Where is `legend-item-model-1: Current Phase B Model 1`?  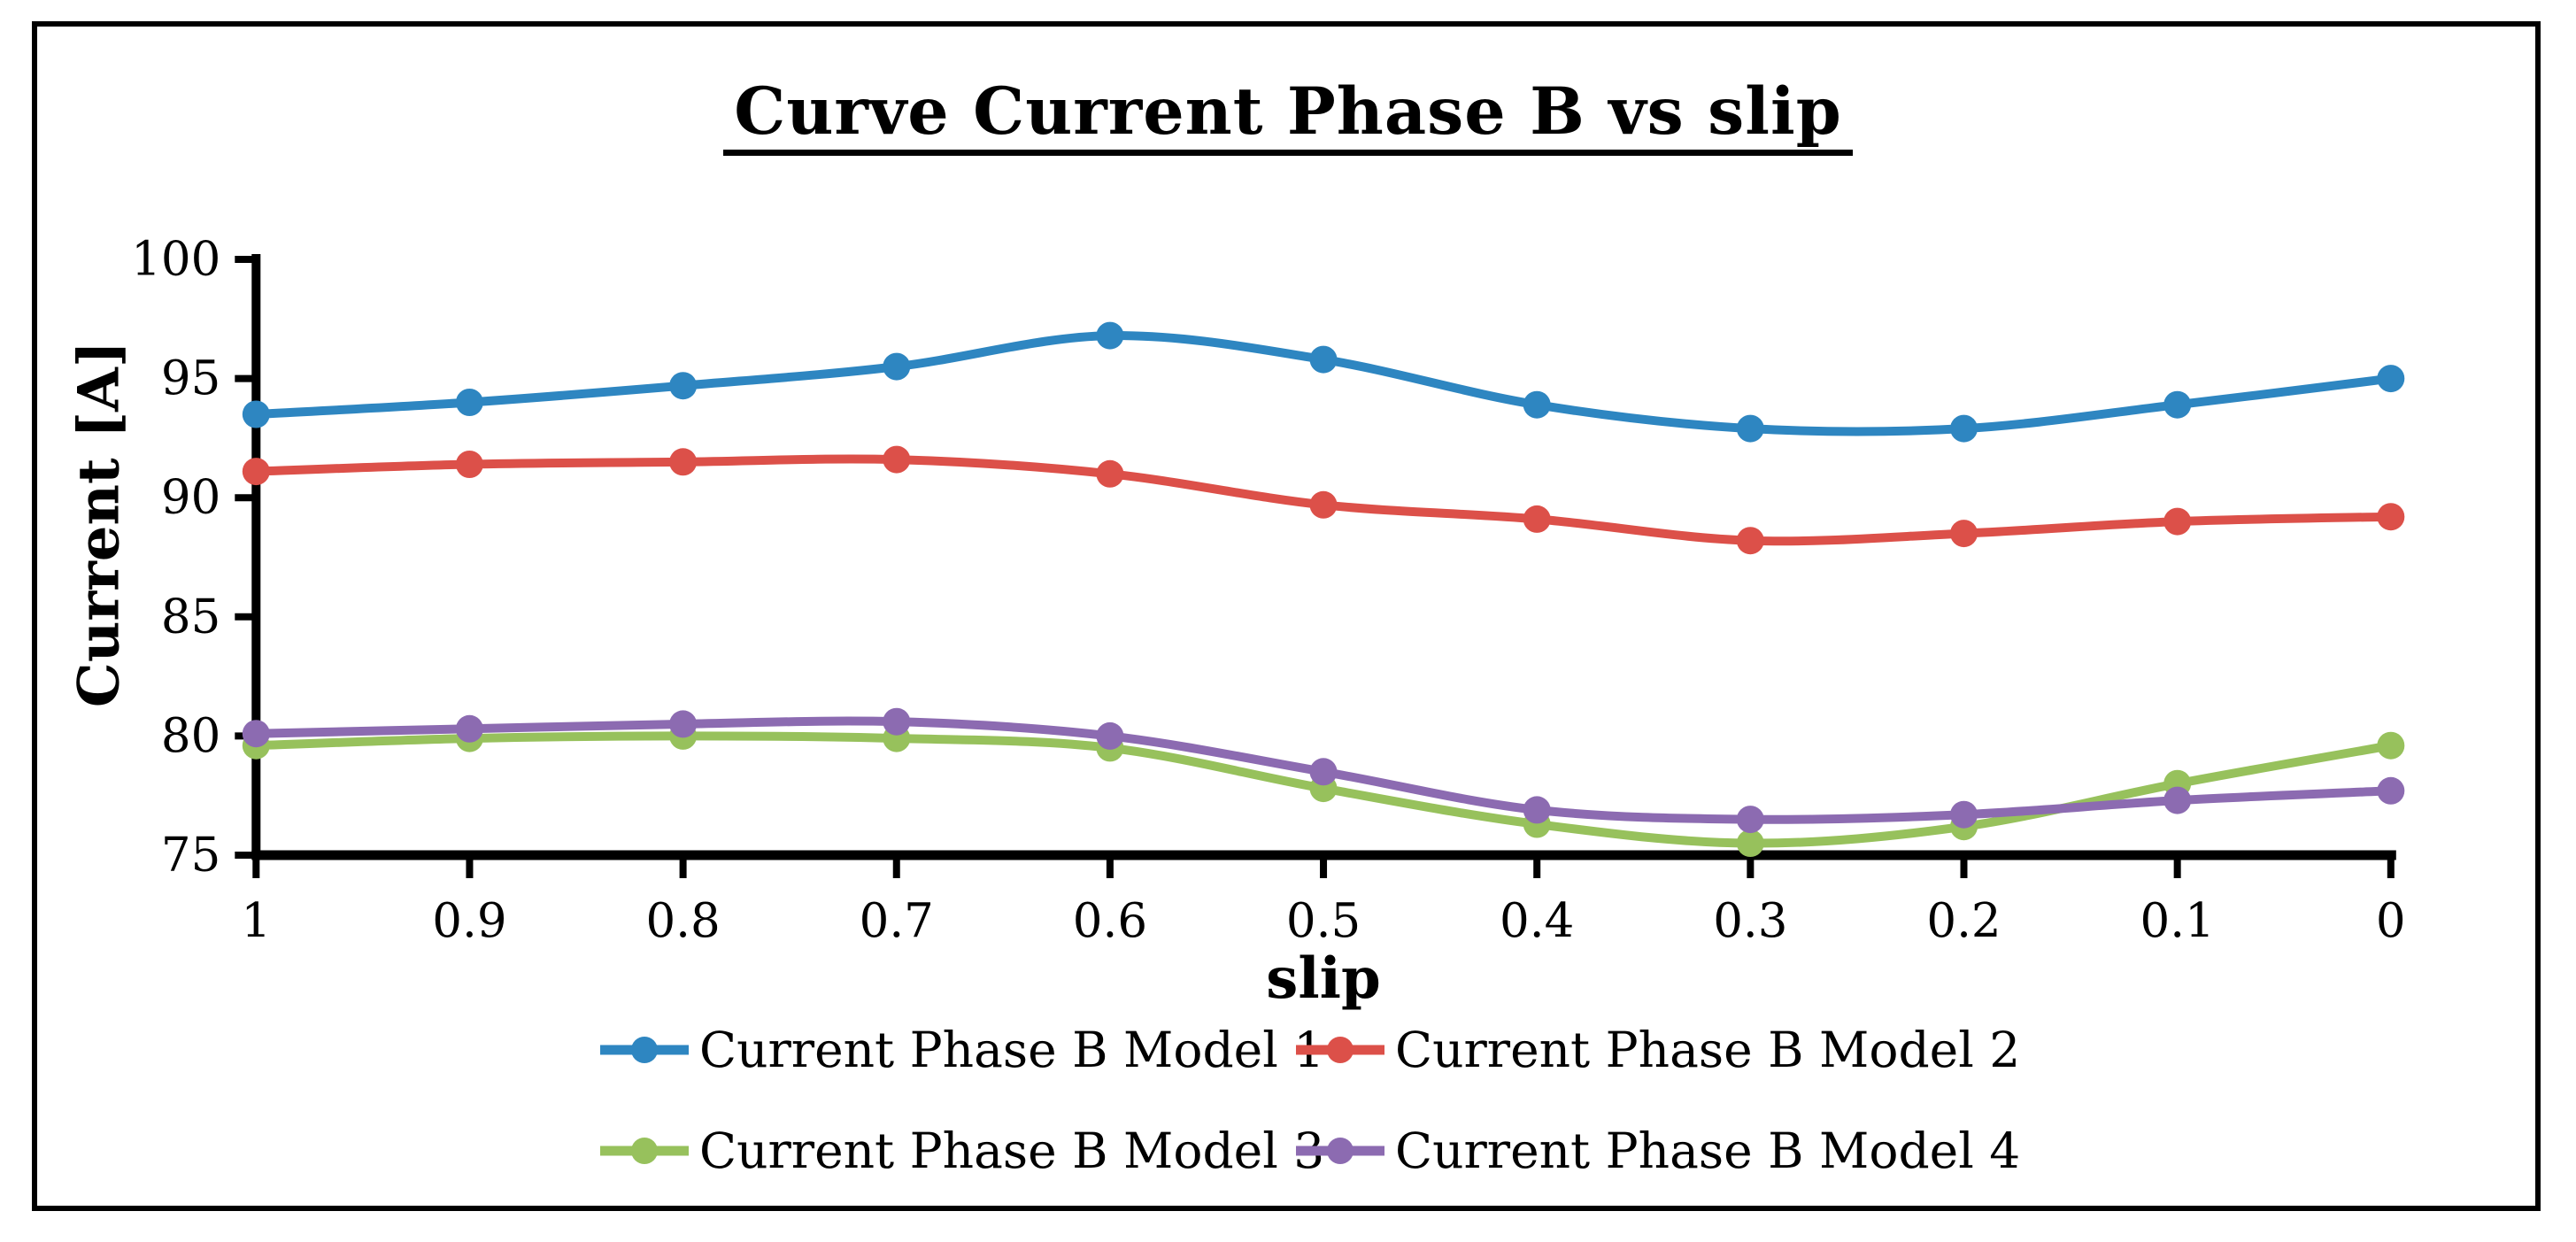
legend-item-model-1: Current Phase B Model 1 is located at coordinates (961, 1050).